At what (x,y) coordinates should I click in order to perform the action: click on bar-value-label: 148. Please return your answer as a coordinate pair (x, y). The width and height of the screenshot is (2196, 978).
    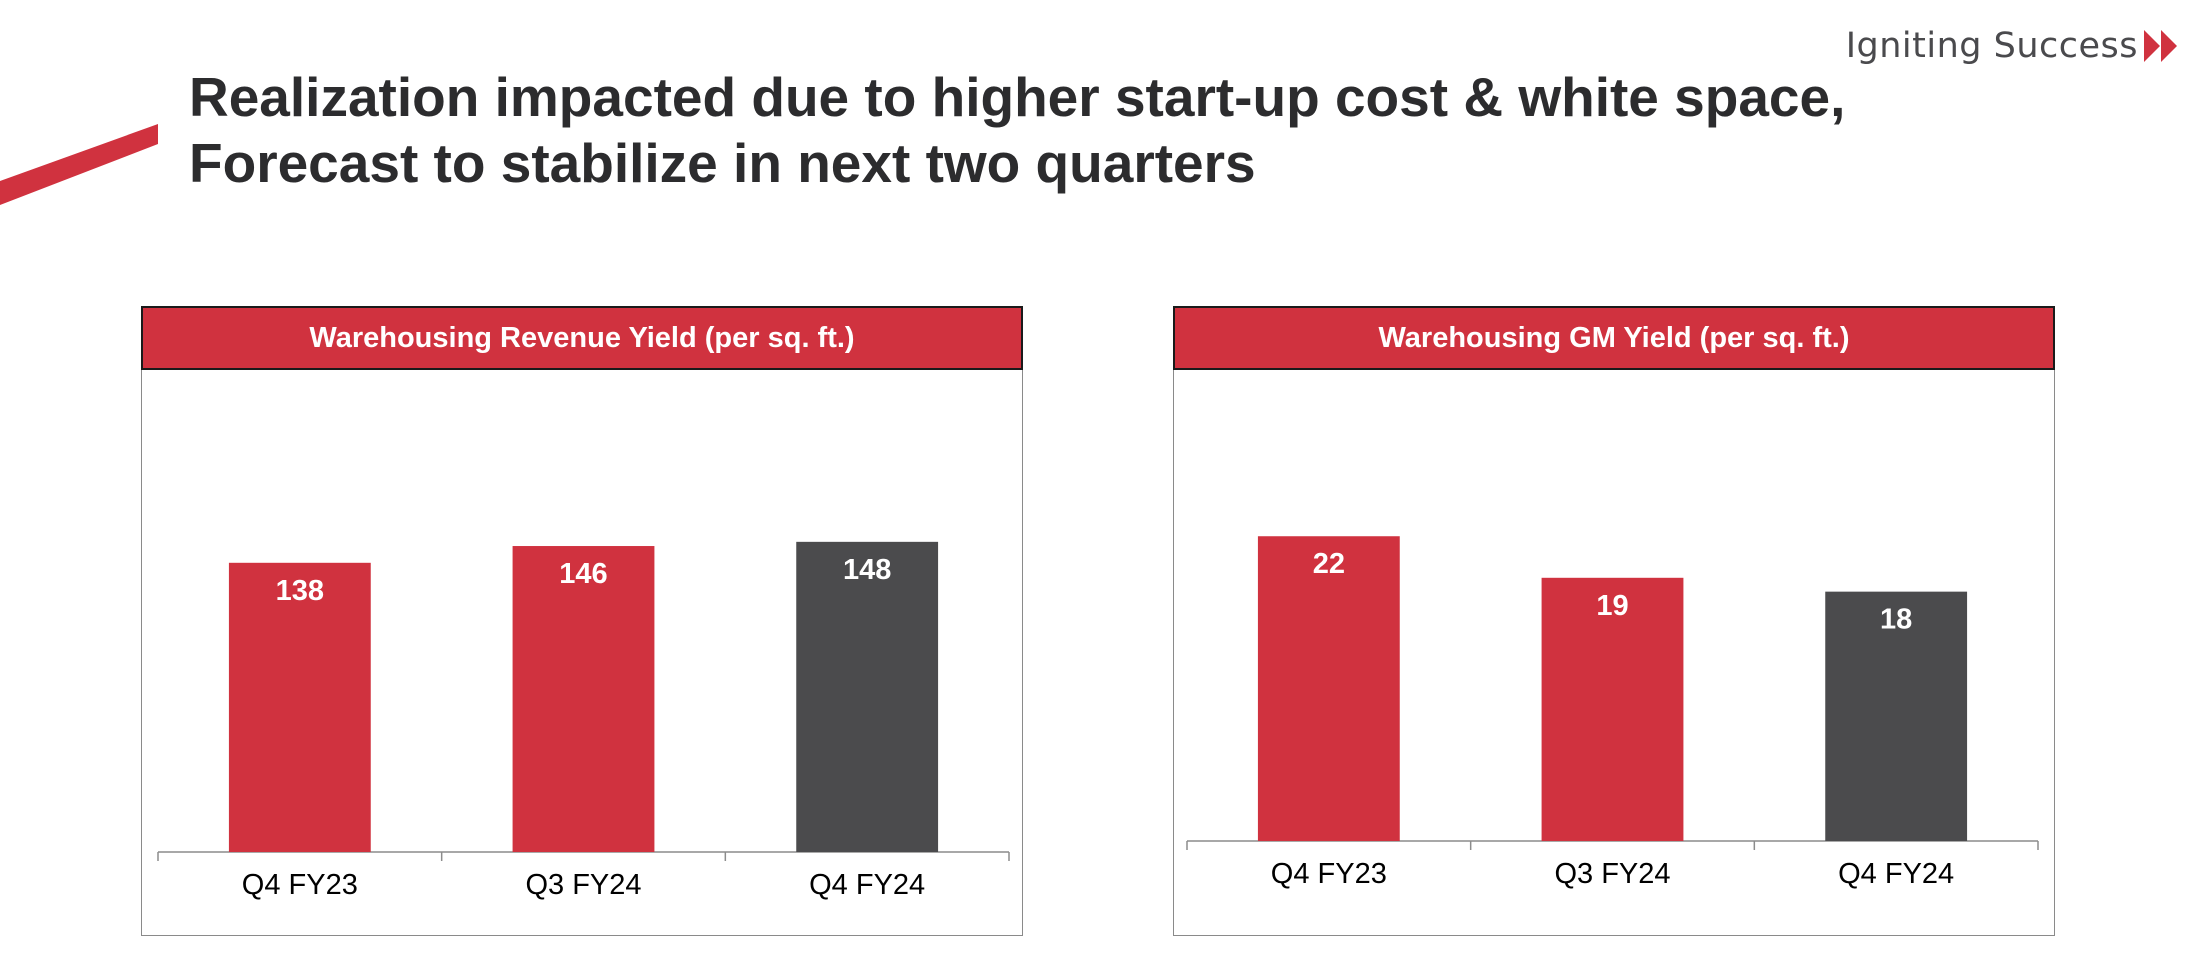
    Looking at the image, I should click on (867, 570).